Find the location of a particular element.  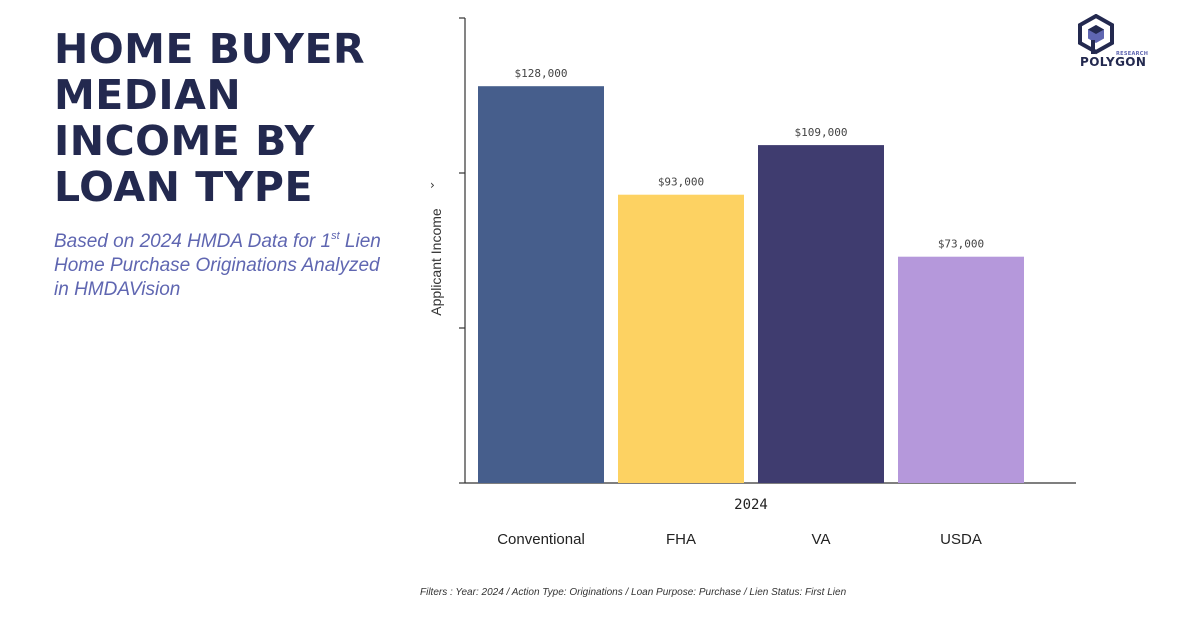

value-label-fha: $93,000 is located at coordinates (681, 182).